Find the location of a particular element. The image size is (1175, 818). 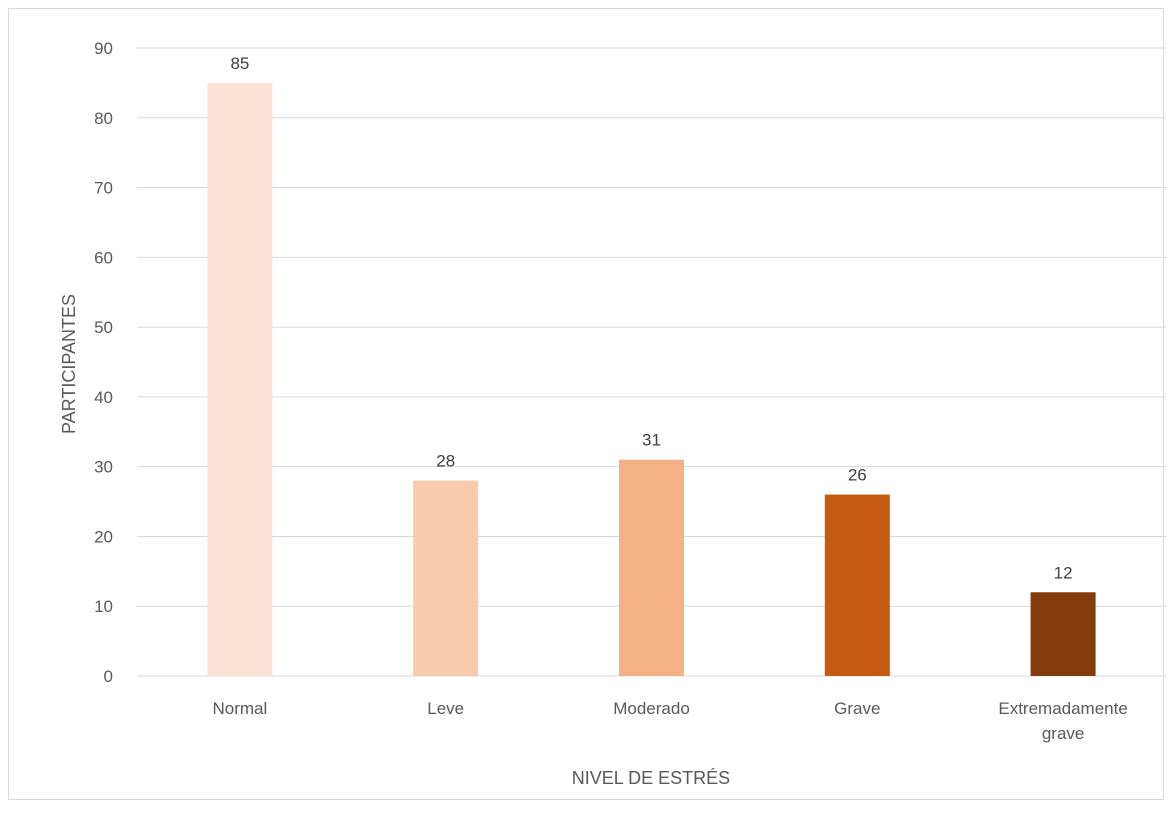

data-label-3: 31 is located at coordinates (651, 440).